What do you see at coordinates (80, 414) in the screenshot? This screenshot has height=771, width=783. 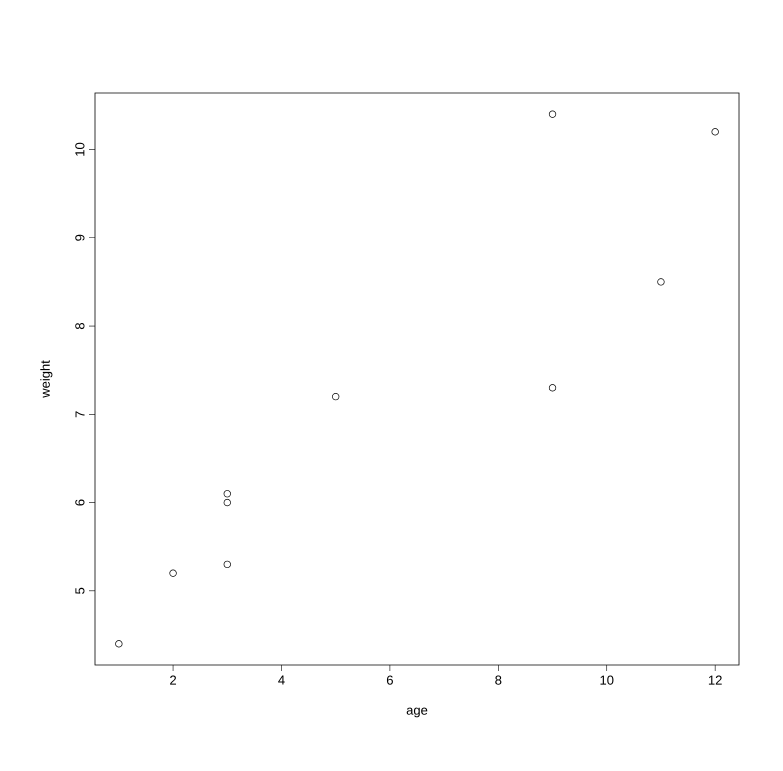 I see `y-tick-label: 7` at bounding box center [80, 414].